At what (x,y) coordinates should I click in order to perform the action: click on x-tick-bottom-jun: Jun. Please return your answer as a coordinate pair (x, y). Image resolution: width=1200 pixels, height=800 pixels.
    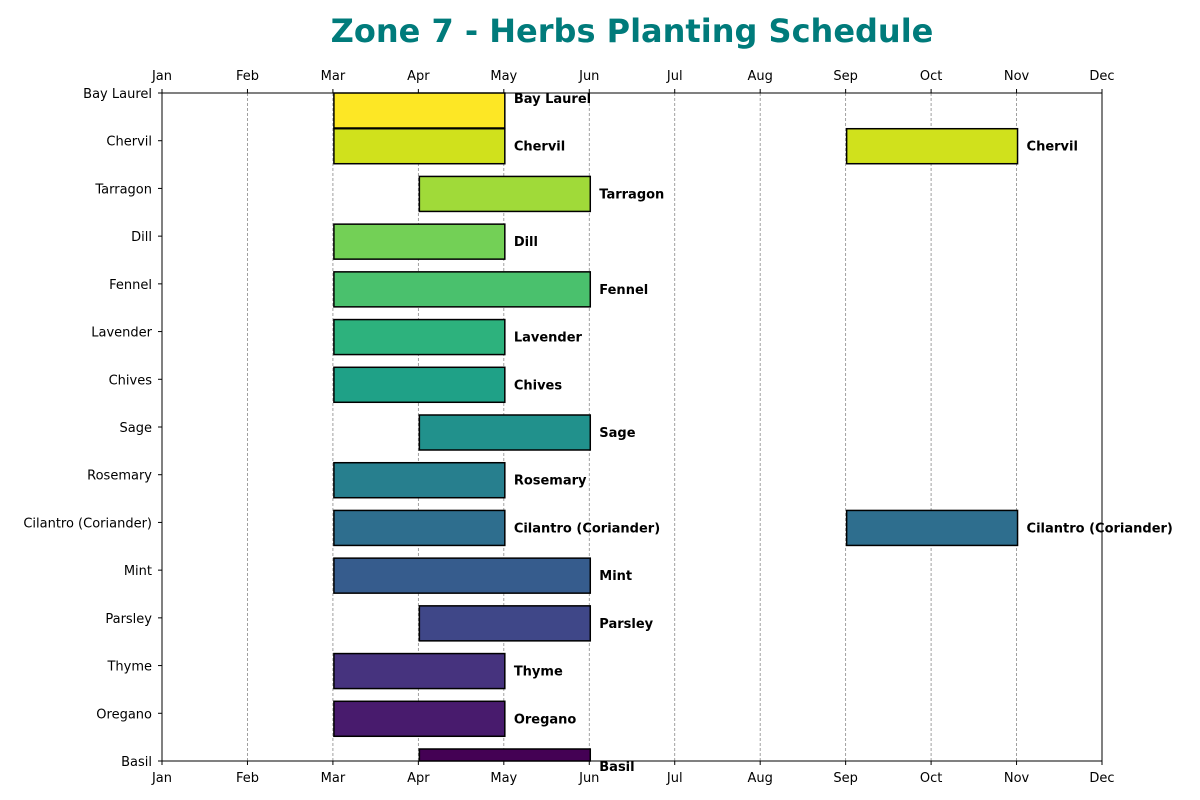
    Looking at the image, I should click on (588, 778).